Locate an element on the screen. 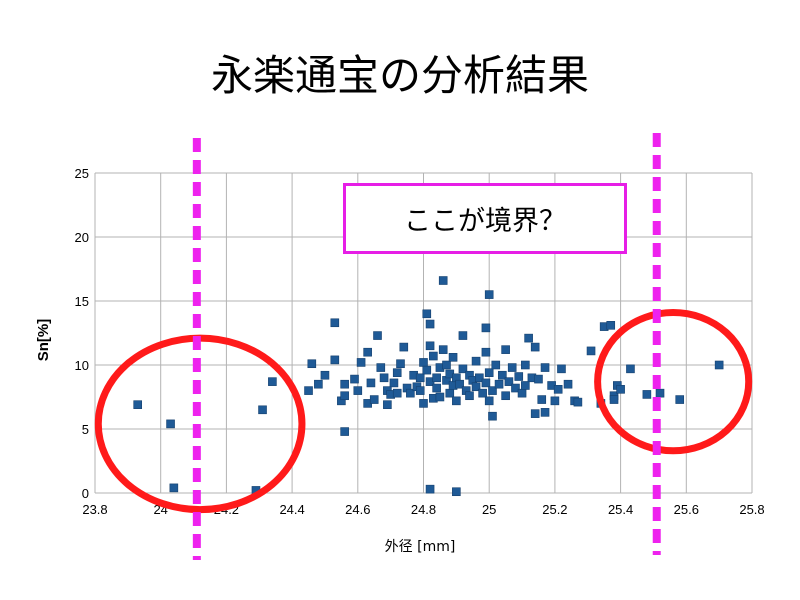  highlight-ellipse is located at coordinates (673, 382).